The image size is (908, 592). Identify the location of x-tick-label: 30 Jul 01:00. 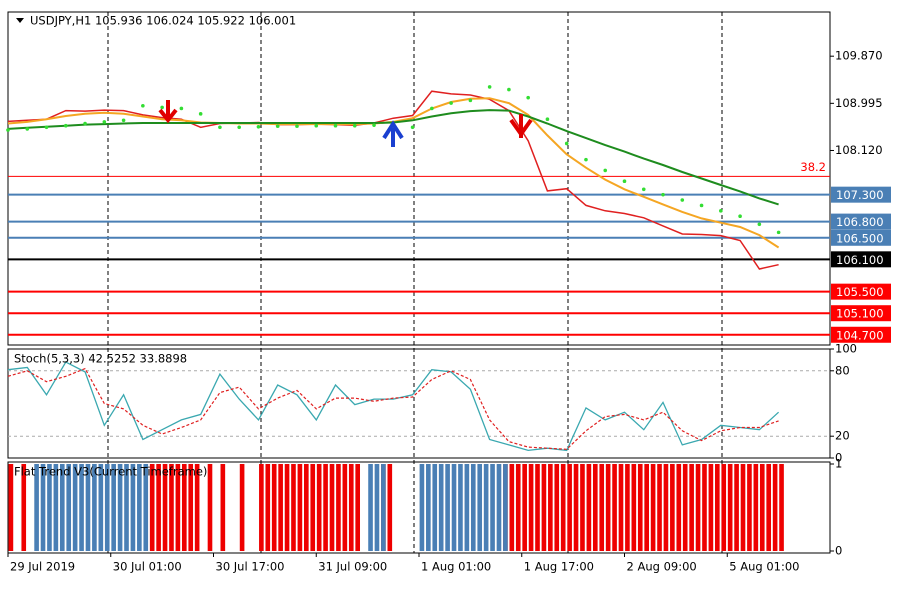
(147, 567).